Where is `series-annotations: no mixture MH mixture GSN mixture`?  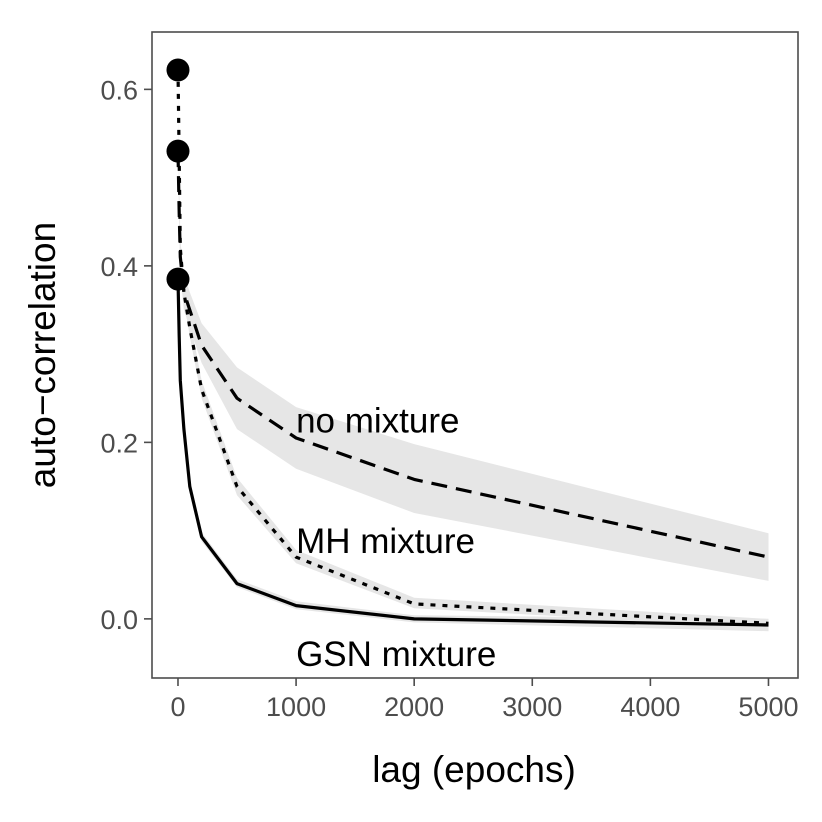
series-annotations: no mixture MH mixture GSN mixture is located at coordinates (396, 537).